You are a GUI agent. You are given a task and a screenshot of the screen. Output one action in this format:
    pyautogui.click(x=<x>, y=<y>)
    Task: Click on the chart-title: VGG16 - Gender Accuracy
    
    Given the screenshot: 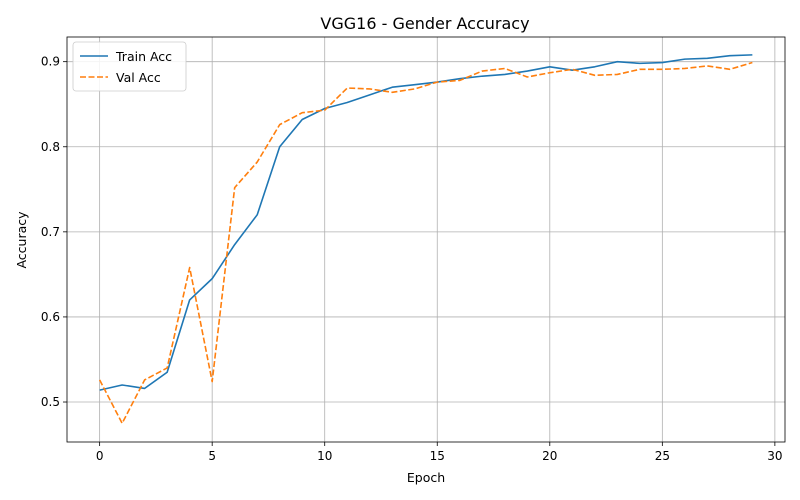 What is the action you would take?
    pyautogui.click(x=424, y=23)
    